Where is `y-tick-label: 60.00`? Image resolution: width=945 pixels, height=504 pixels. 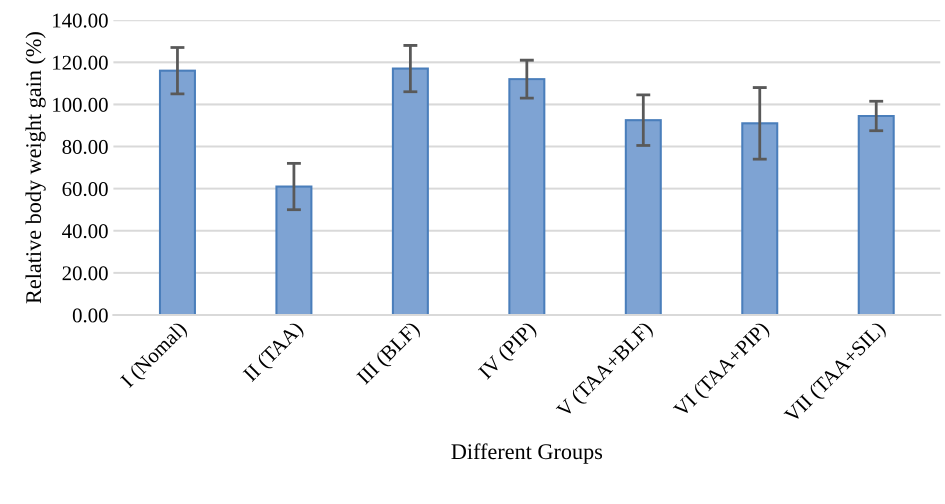
y-tick-label: 60.00 is located at coordinates (85, 189).